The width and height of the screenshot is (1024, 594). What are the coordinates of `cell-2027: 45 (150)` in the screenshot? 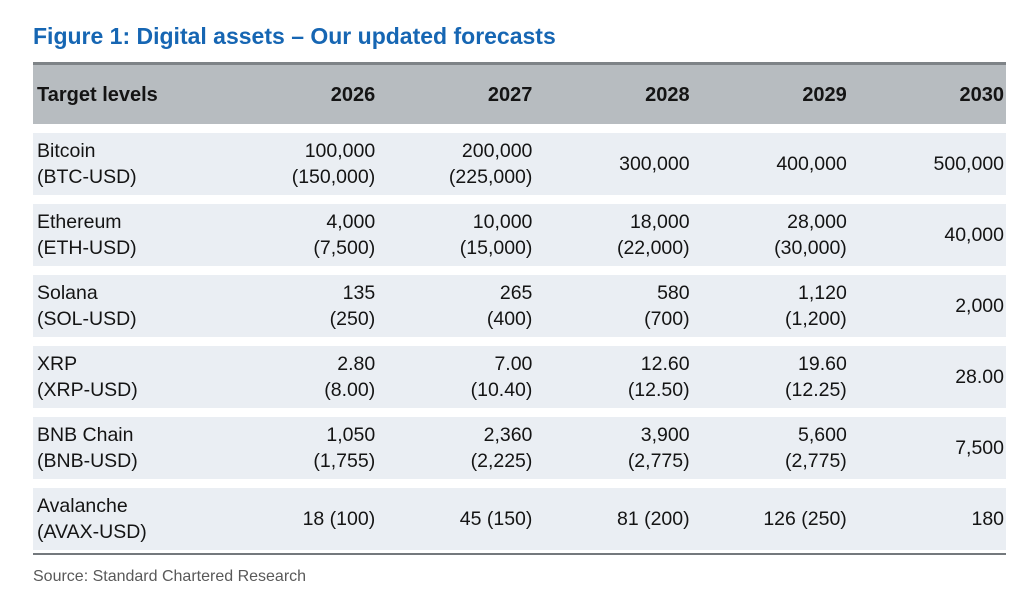 It's located at (455, 519).